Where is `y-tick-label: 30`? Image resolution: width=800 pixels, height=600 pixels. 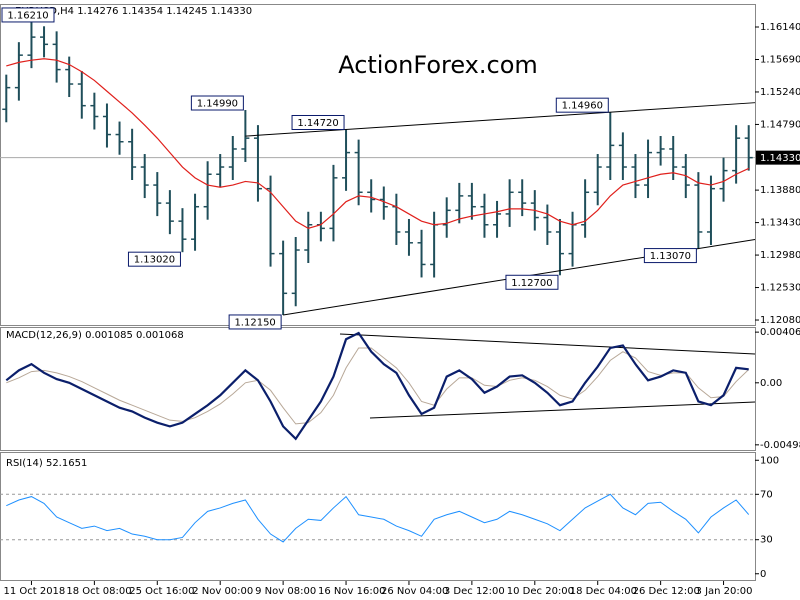 y-tick-label: 30 is located at coordinates (766, 540).